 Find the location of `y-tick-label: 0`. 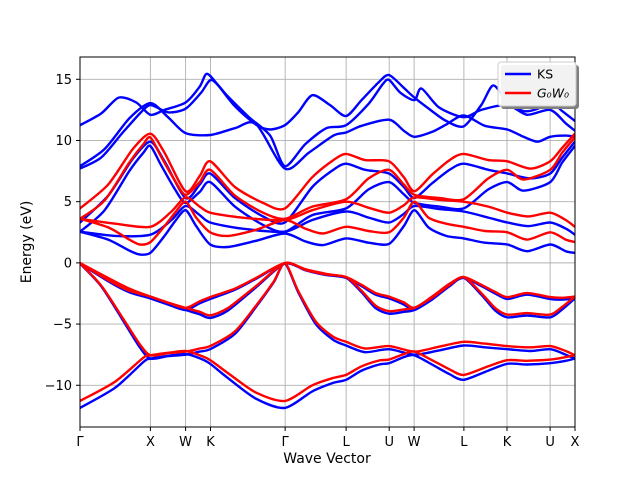

y-tick-label: 0 is located at coordinates (68, 263).